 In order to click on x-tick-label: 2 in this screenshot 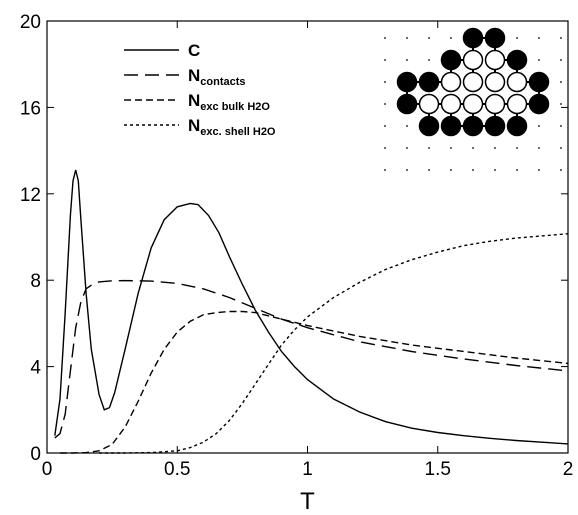, I will do `click(568, 469)`.